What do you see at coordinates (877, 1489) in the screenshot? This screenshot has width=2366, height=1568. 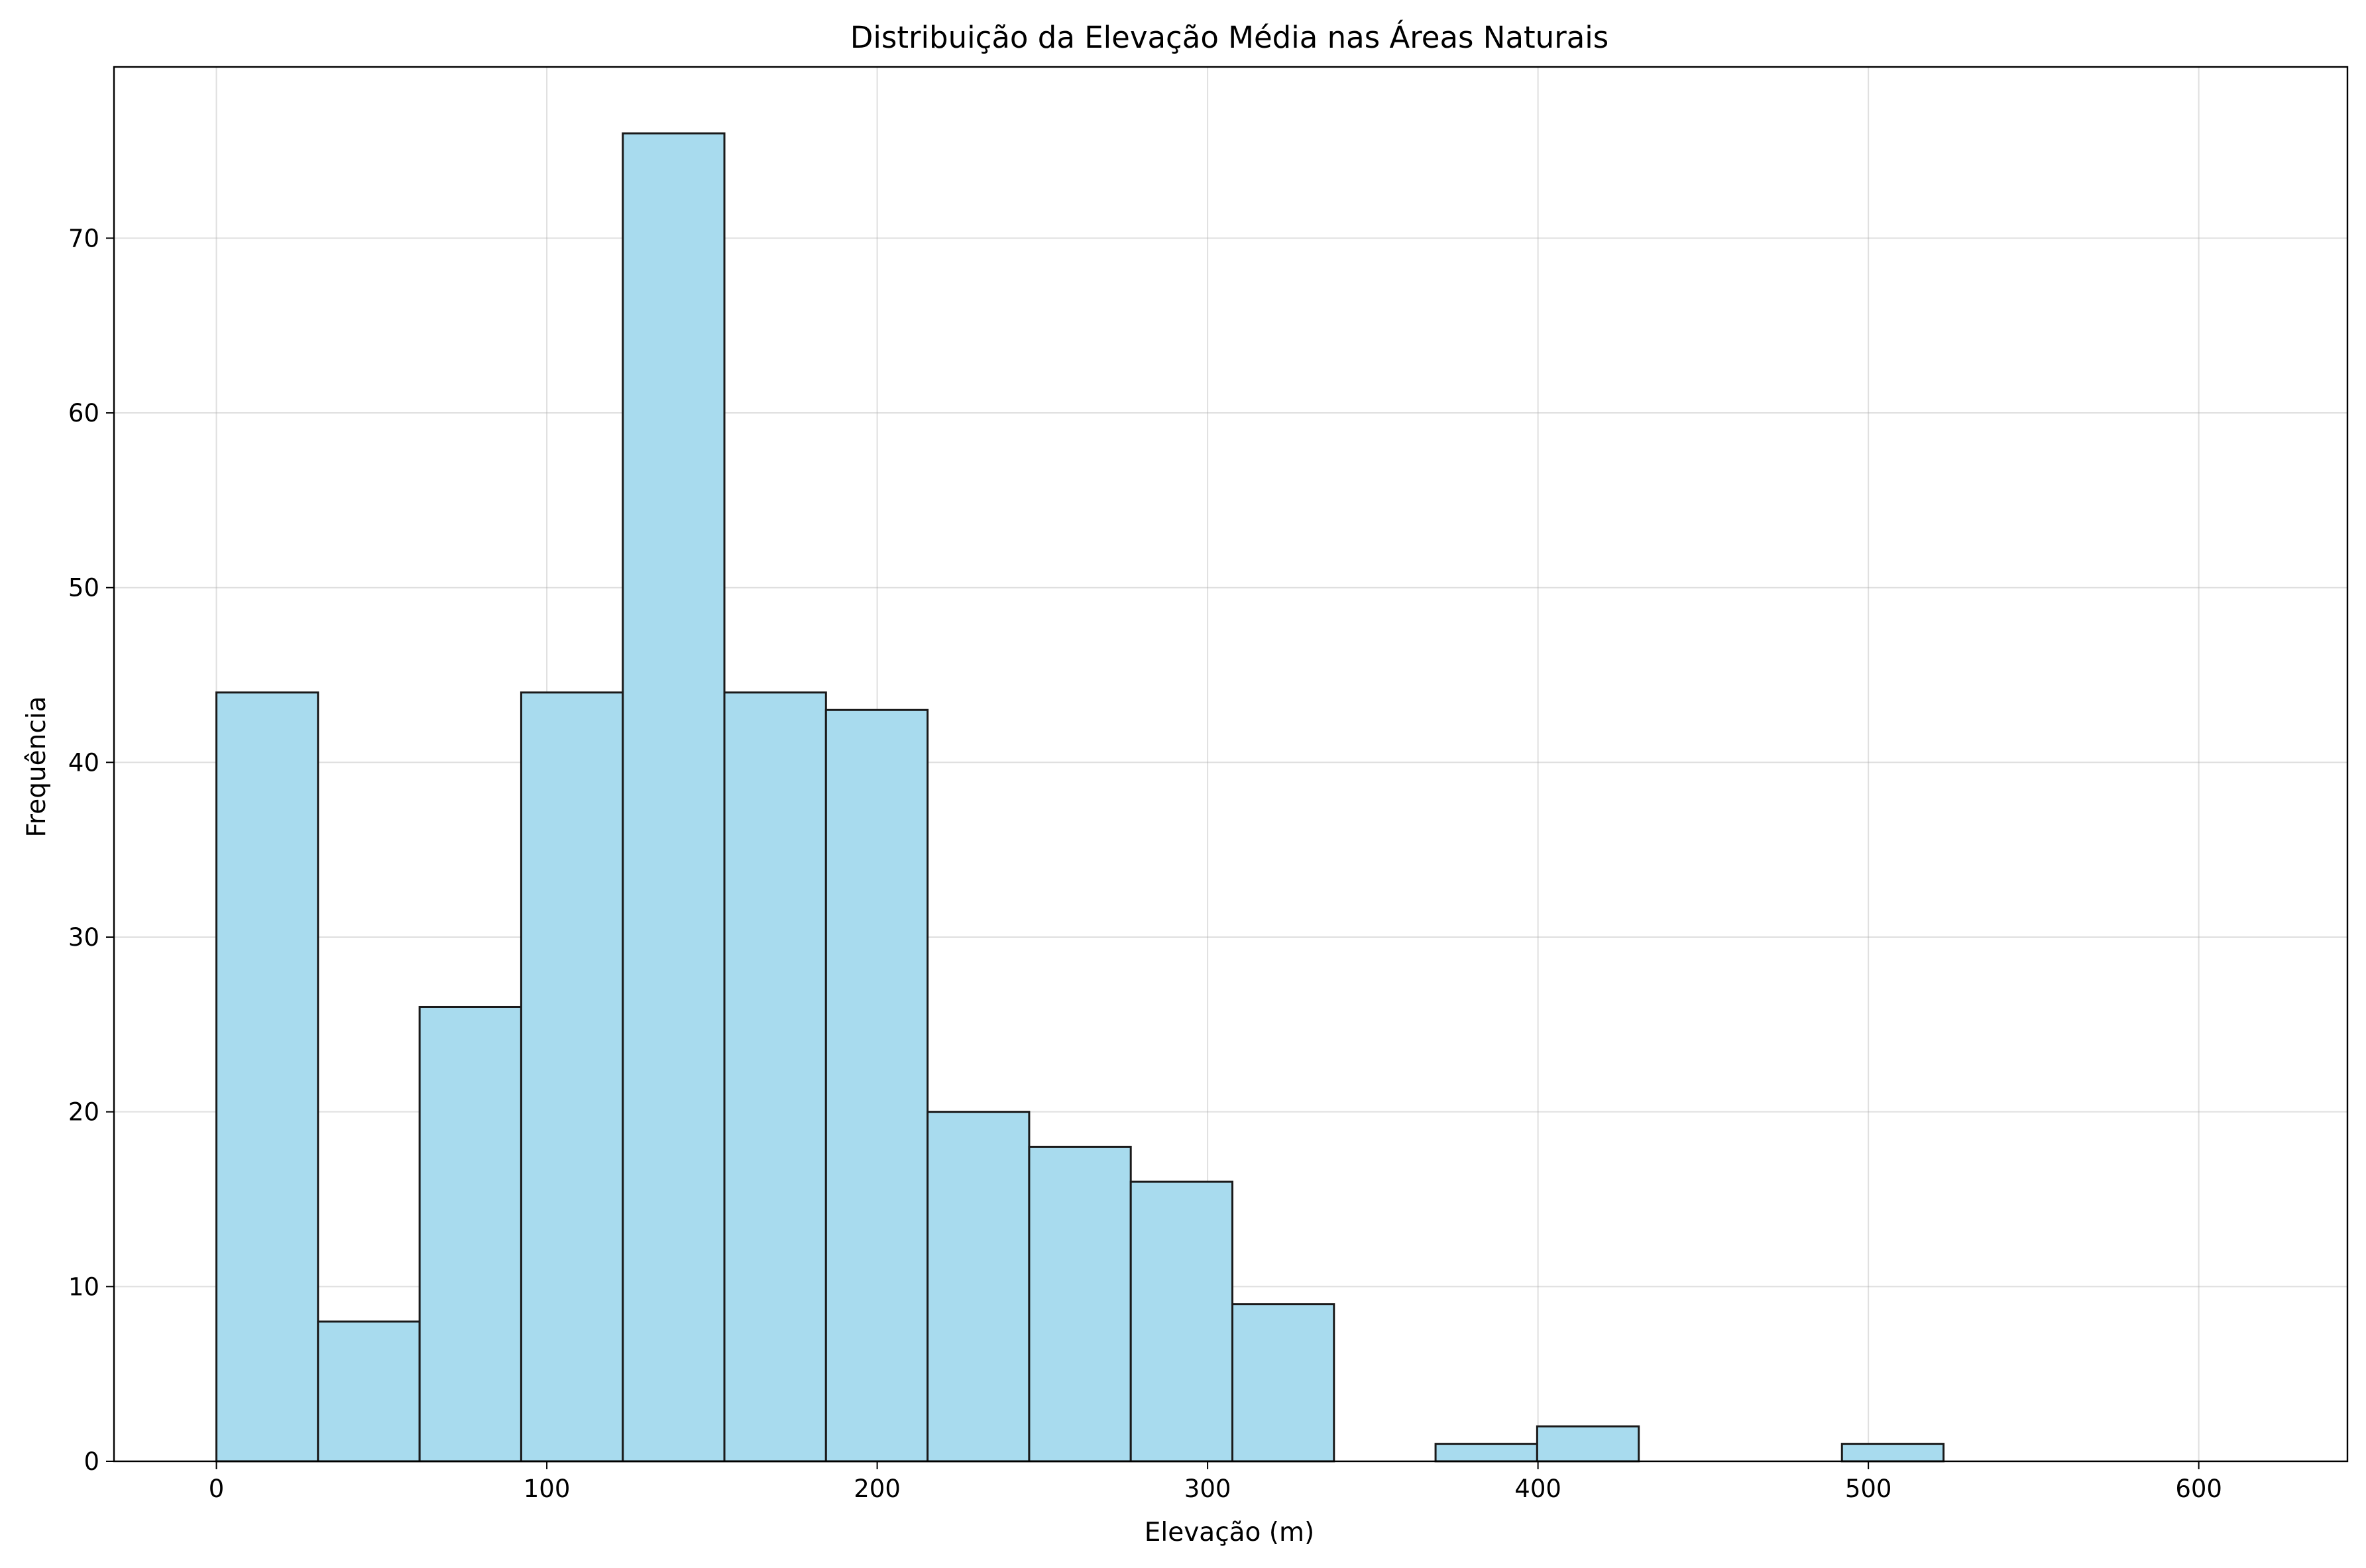 I see `x-tick-label: 200` at bounding box center [877, 1489].